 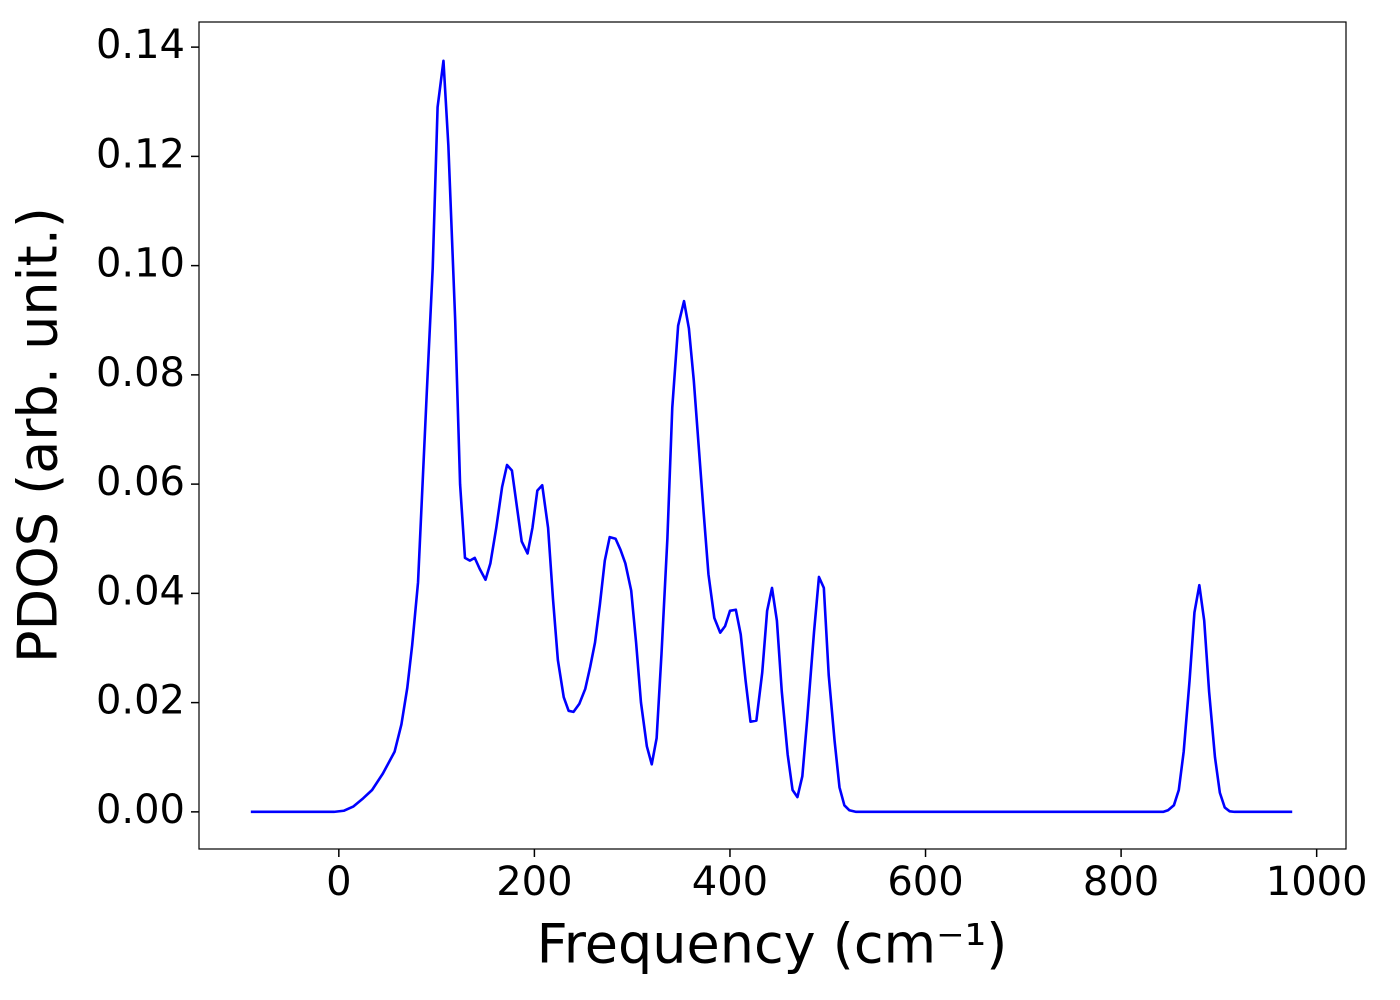 What do you see at coordinates (140, 45) in the screenshot?
I see `y-tick-label: 0.14` at bounding box center [140, 45].